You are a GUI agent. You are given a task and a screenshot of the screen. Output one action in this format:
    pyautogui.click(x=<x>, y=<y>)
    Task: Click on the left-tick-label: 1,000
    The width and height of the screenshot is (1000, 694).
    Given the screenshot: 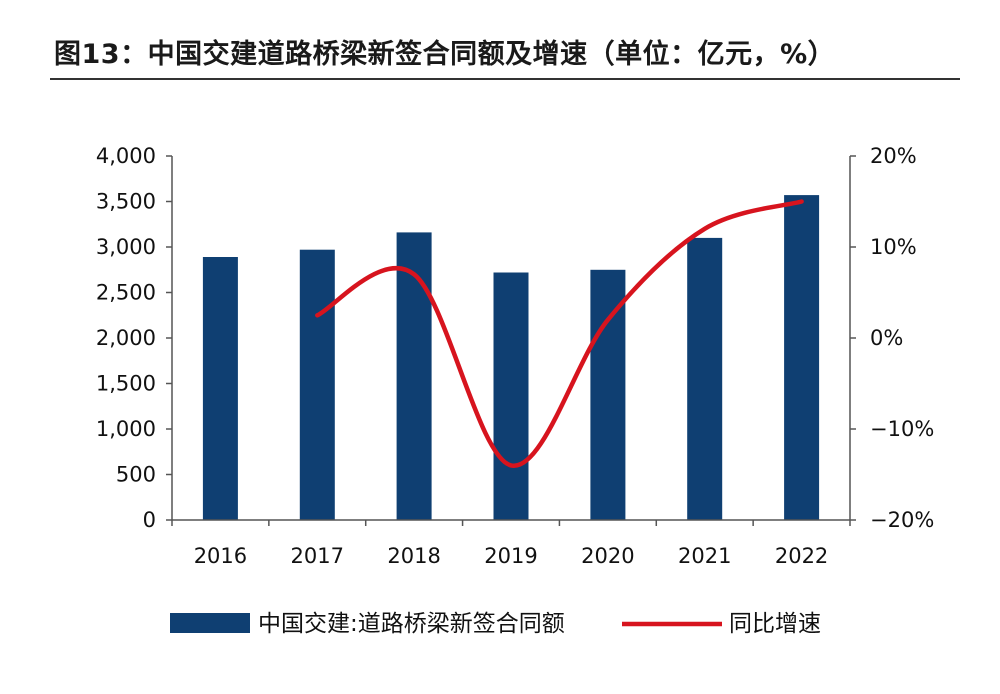 What is the action you would take?
    pyautogui.click(x=126, y=429)
    